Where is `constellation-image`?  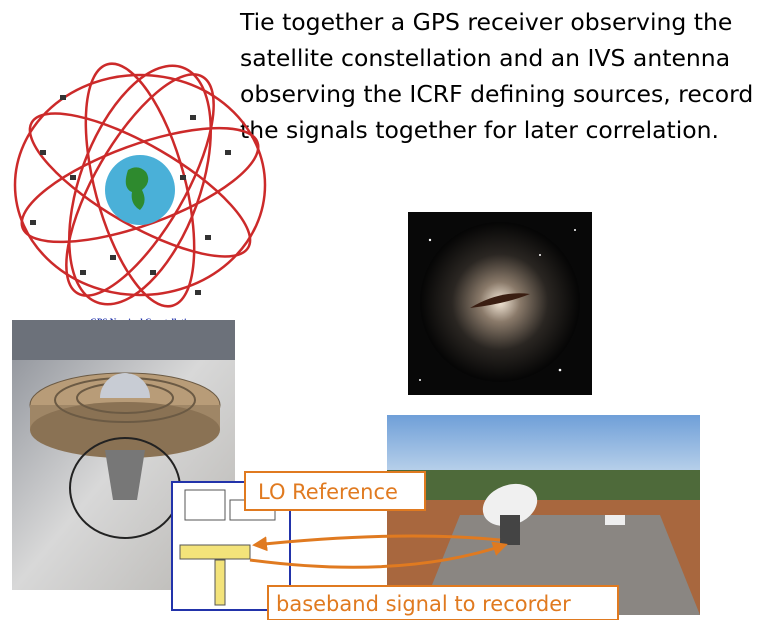 constellation-image is located at coordinates (140, 185).